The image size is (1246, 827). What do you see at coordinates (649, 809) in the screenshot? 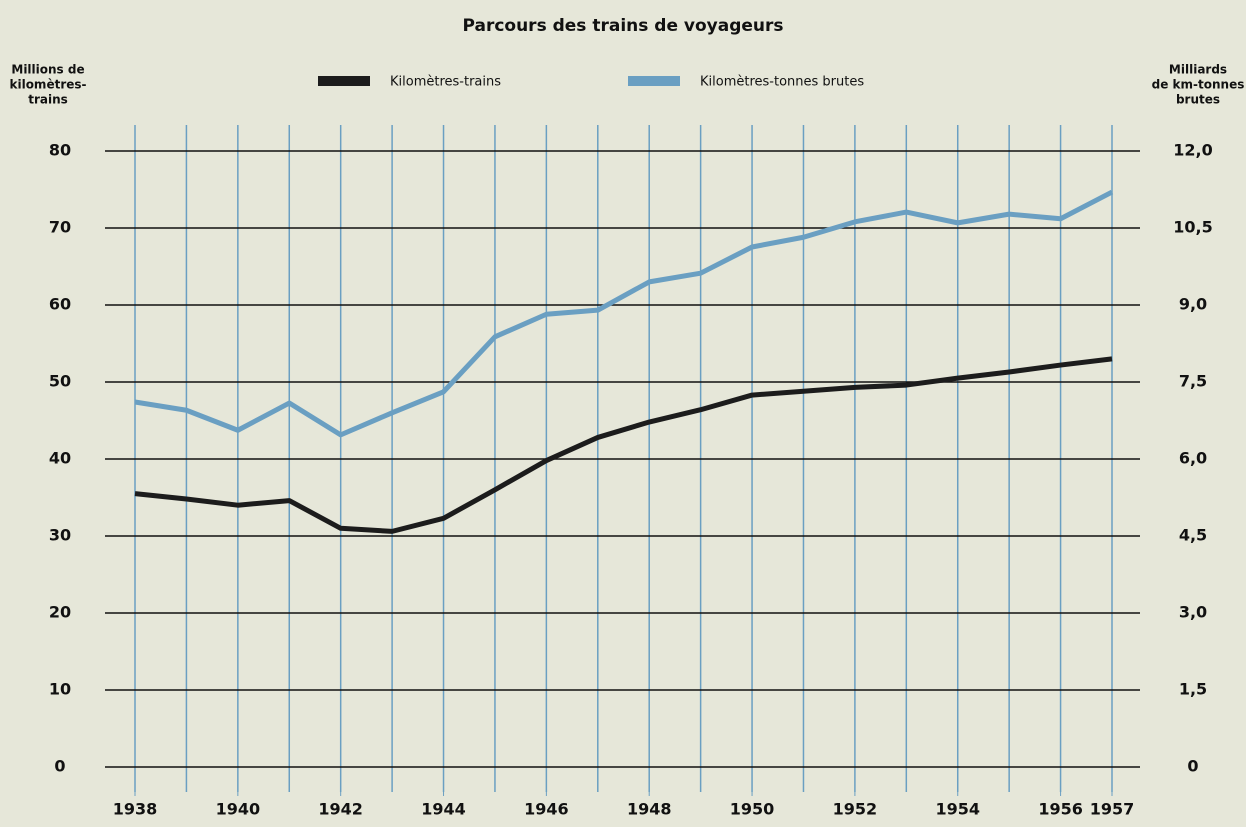
I see `x-tick-label: 1948` at bounding box center [649, 809].